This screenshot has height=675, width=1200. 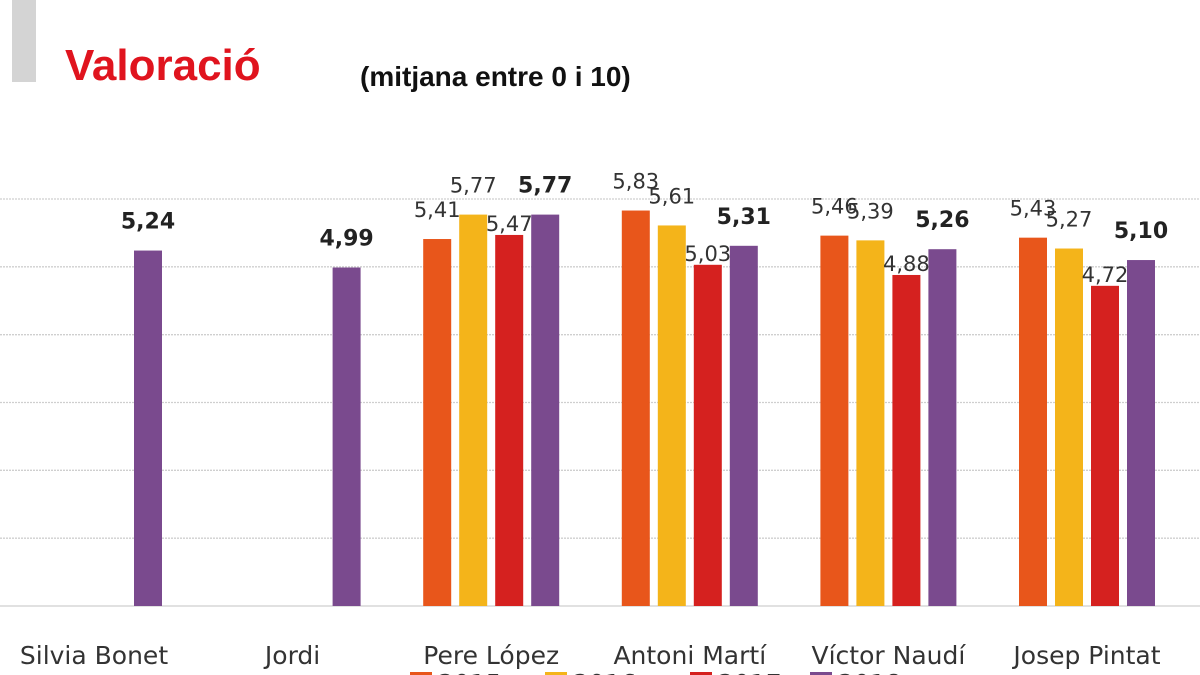 What do you see at coordinates (707, 254) in the screenshot?
I see `value-label: 5,03` at bounding box center [707, 254].